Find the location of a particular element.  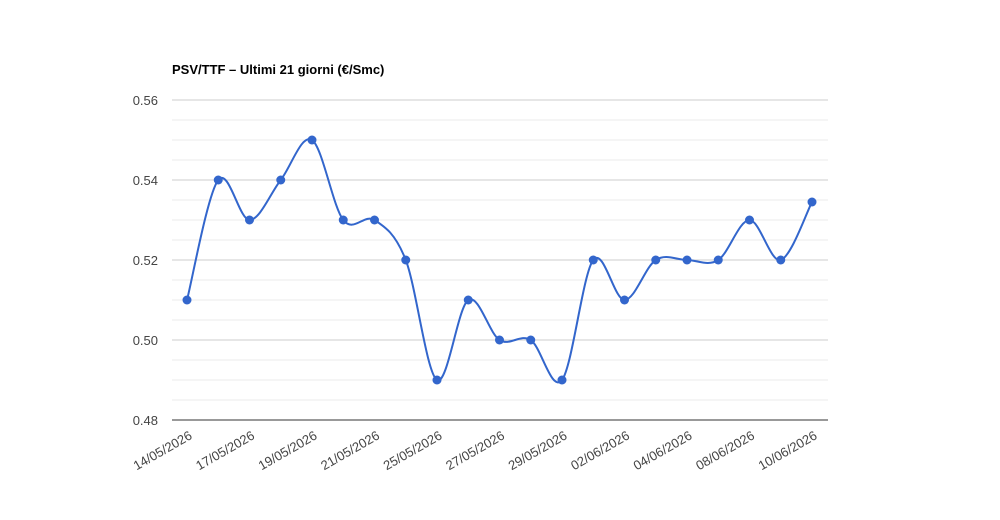

y-tick-label: 0.52 is located at coordinates (145, 260).